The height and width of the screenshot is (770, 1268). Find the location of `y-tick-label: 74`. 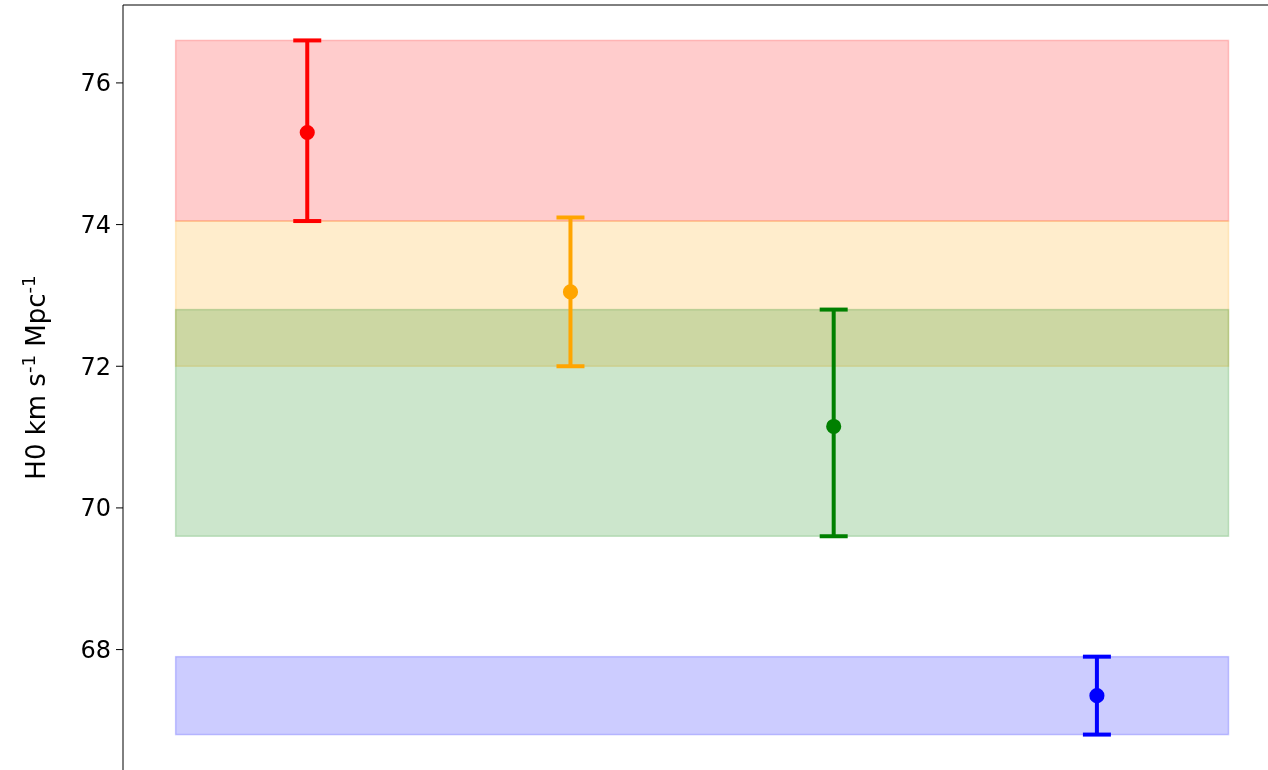

y-tick-label: 74 is located at coordinates (95, 224).